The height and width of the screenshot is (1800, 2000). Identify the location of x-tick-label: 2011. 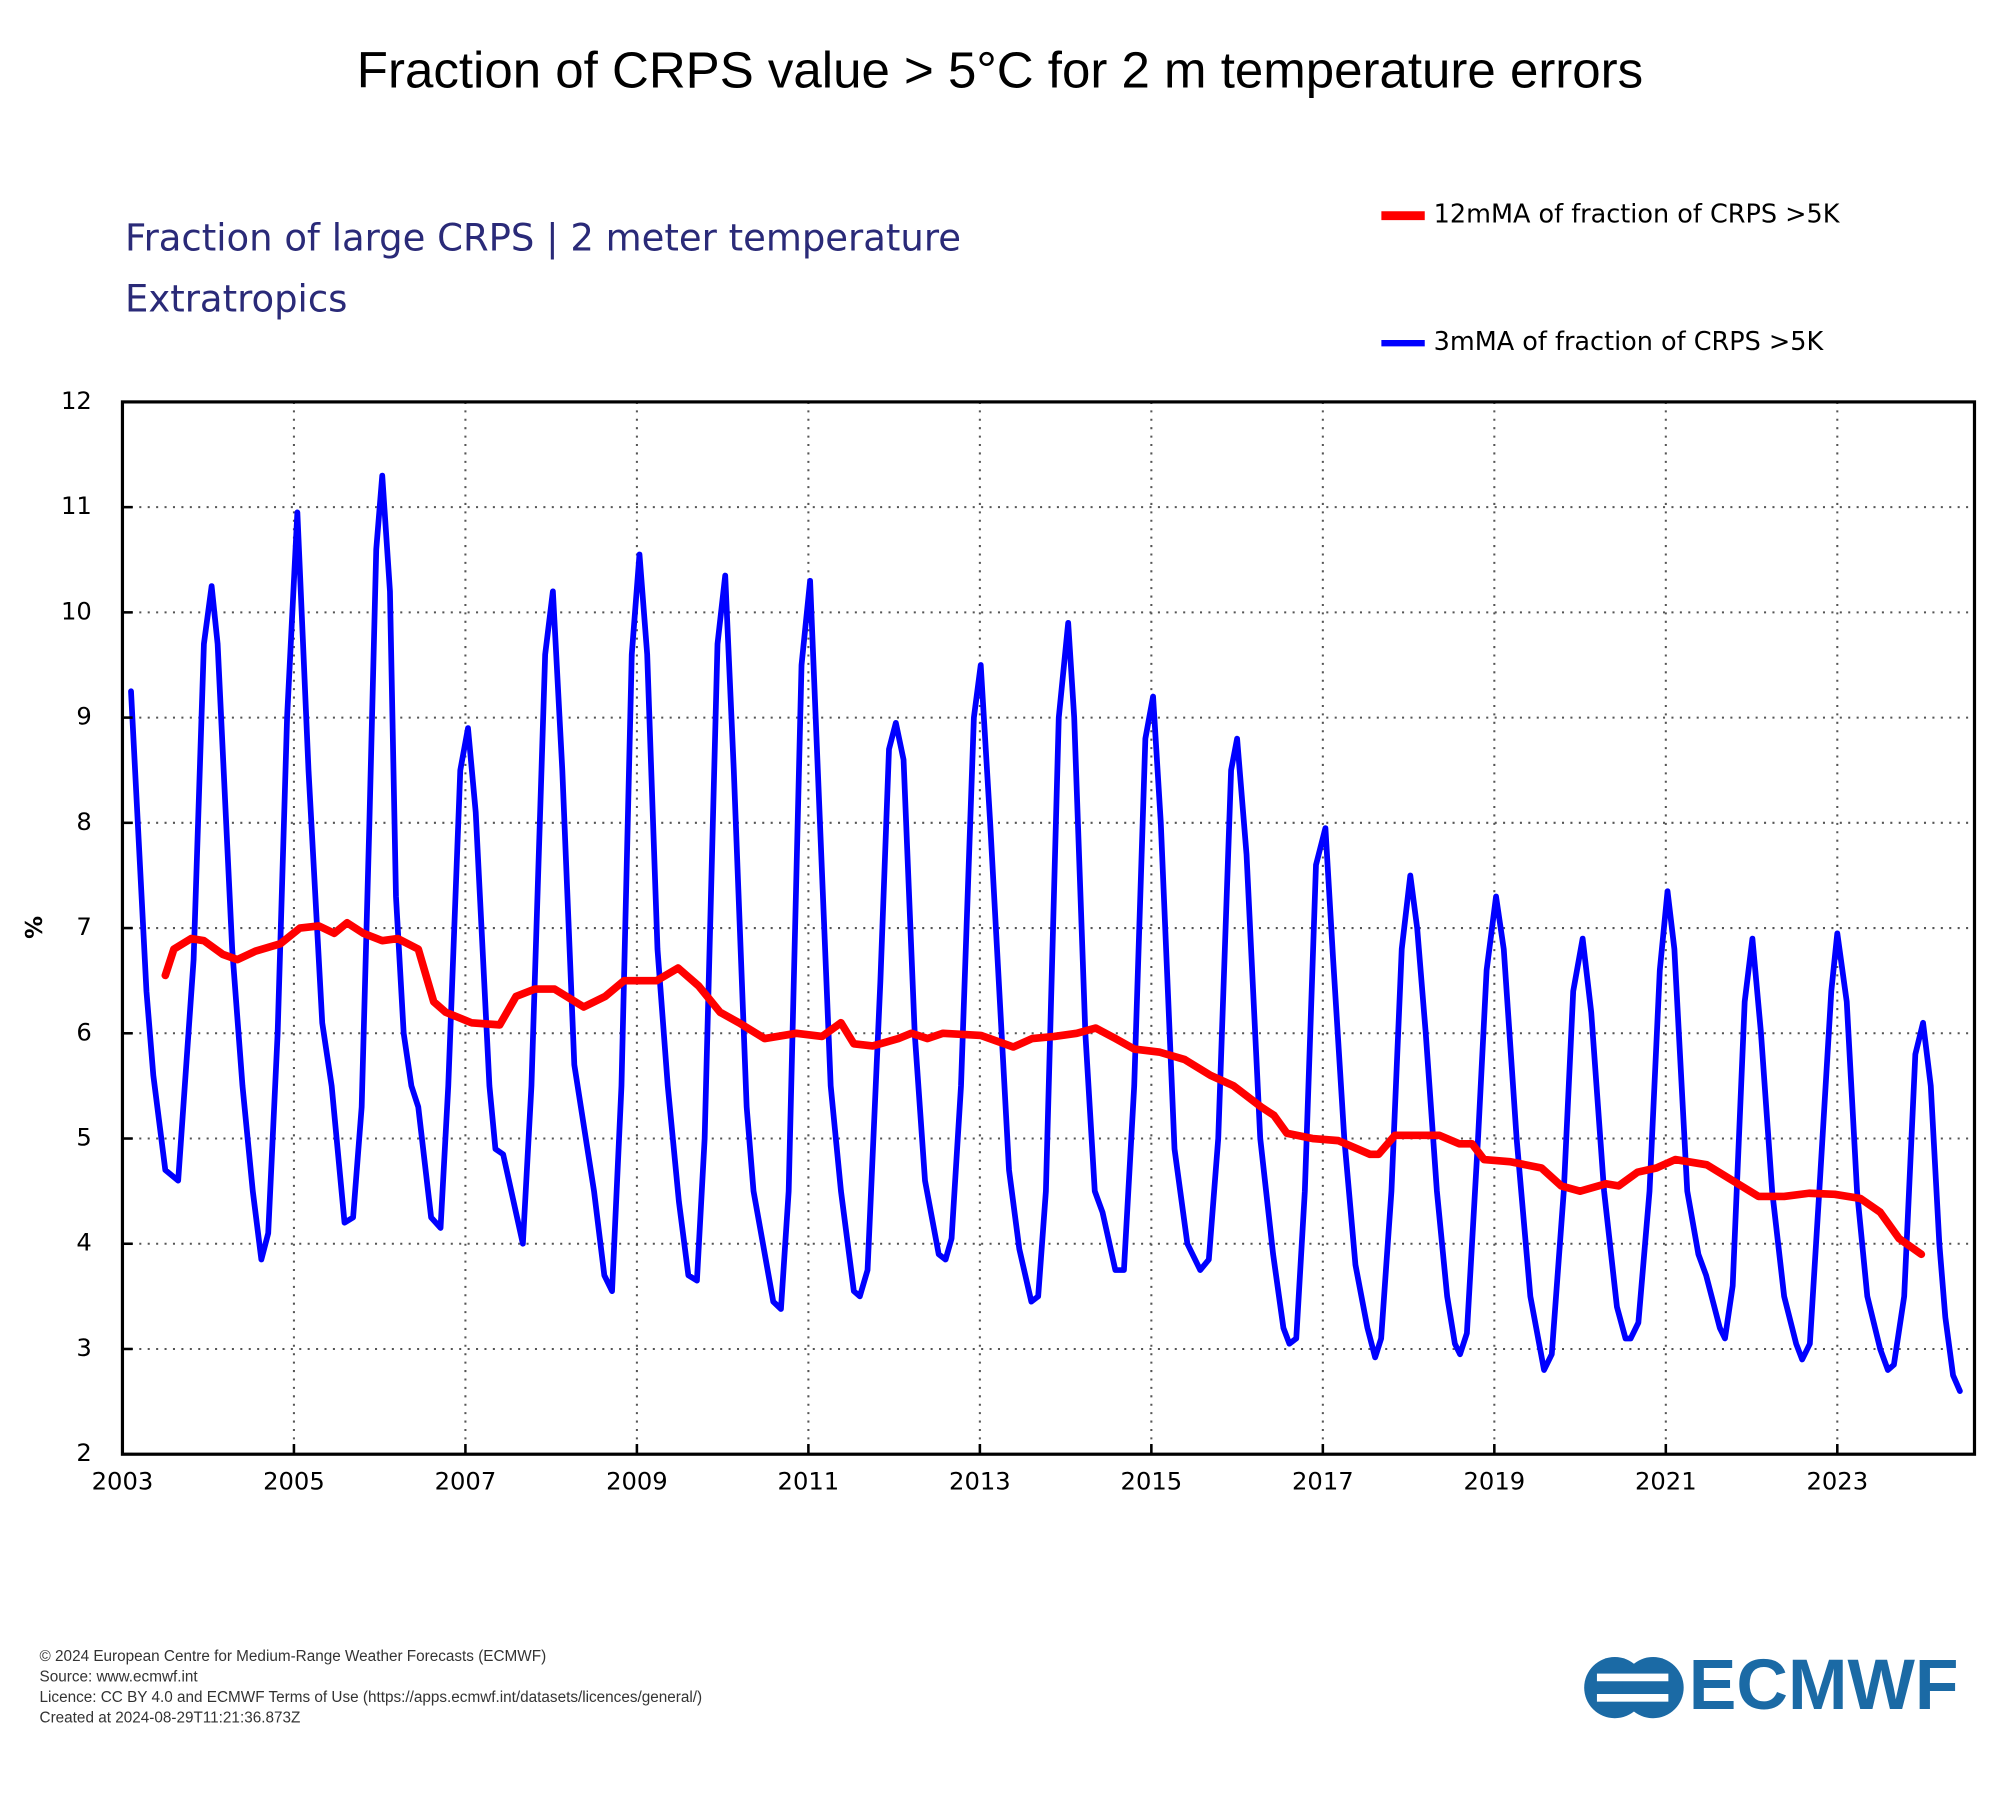
(809, 1481).